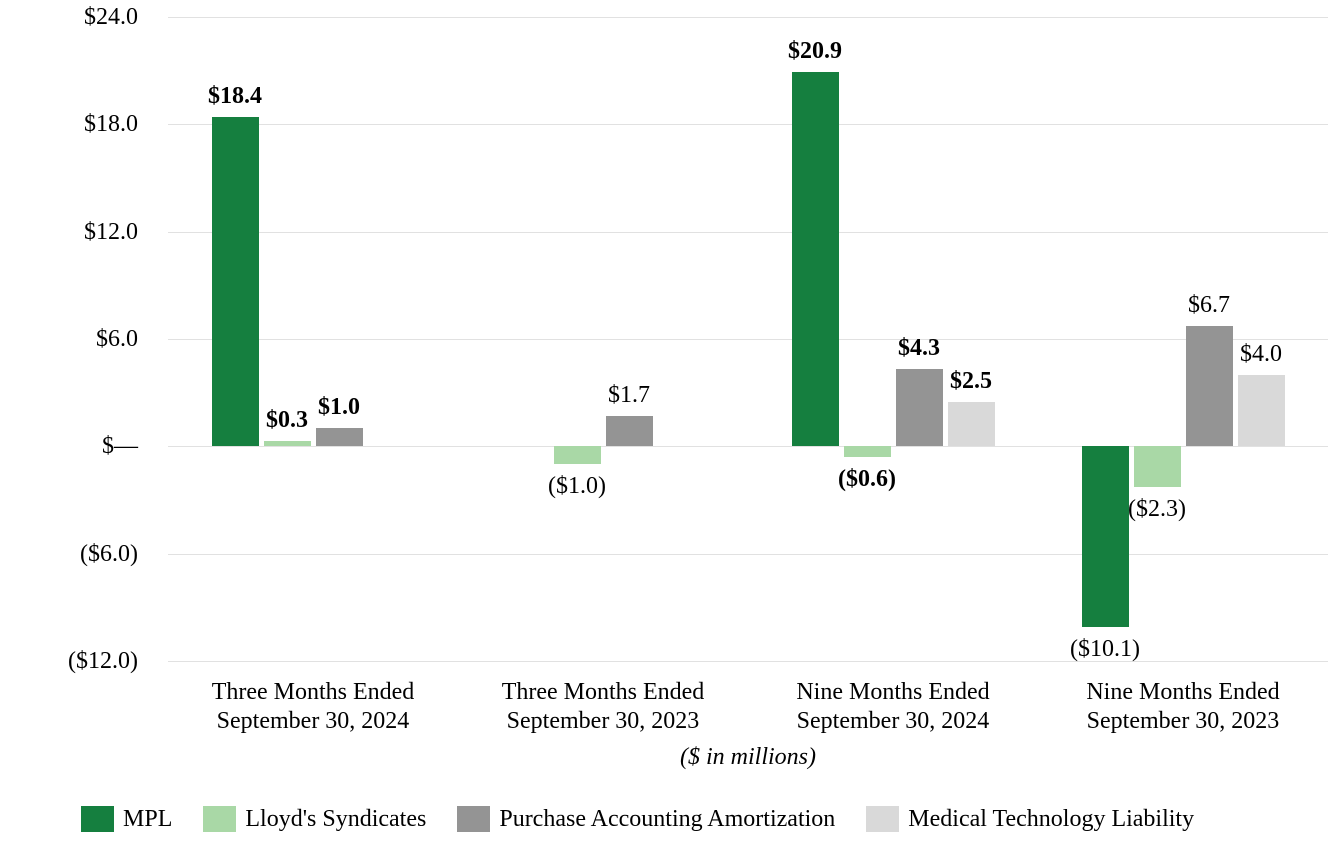 The height and width of the screenshot is (864, 1344). Describe the element at coordinates (748, 757) in the screenshot. I see `axis-note: ($ in millions)` at that location.